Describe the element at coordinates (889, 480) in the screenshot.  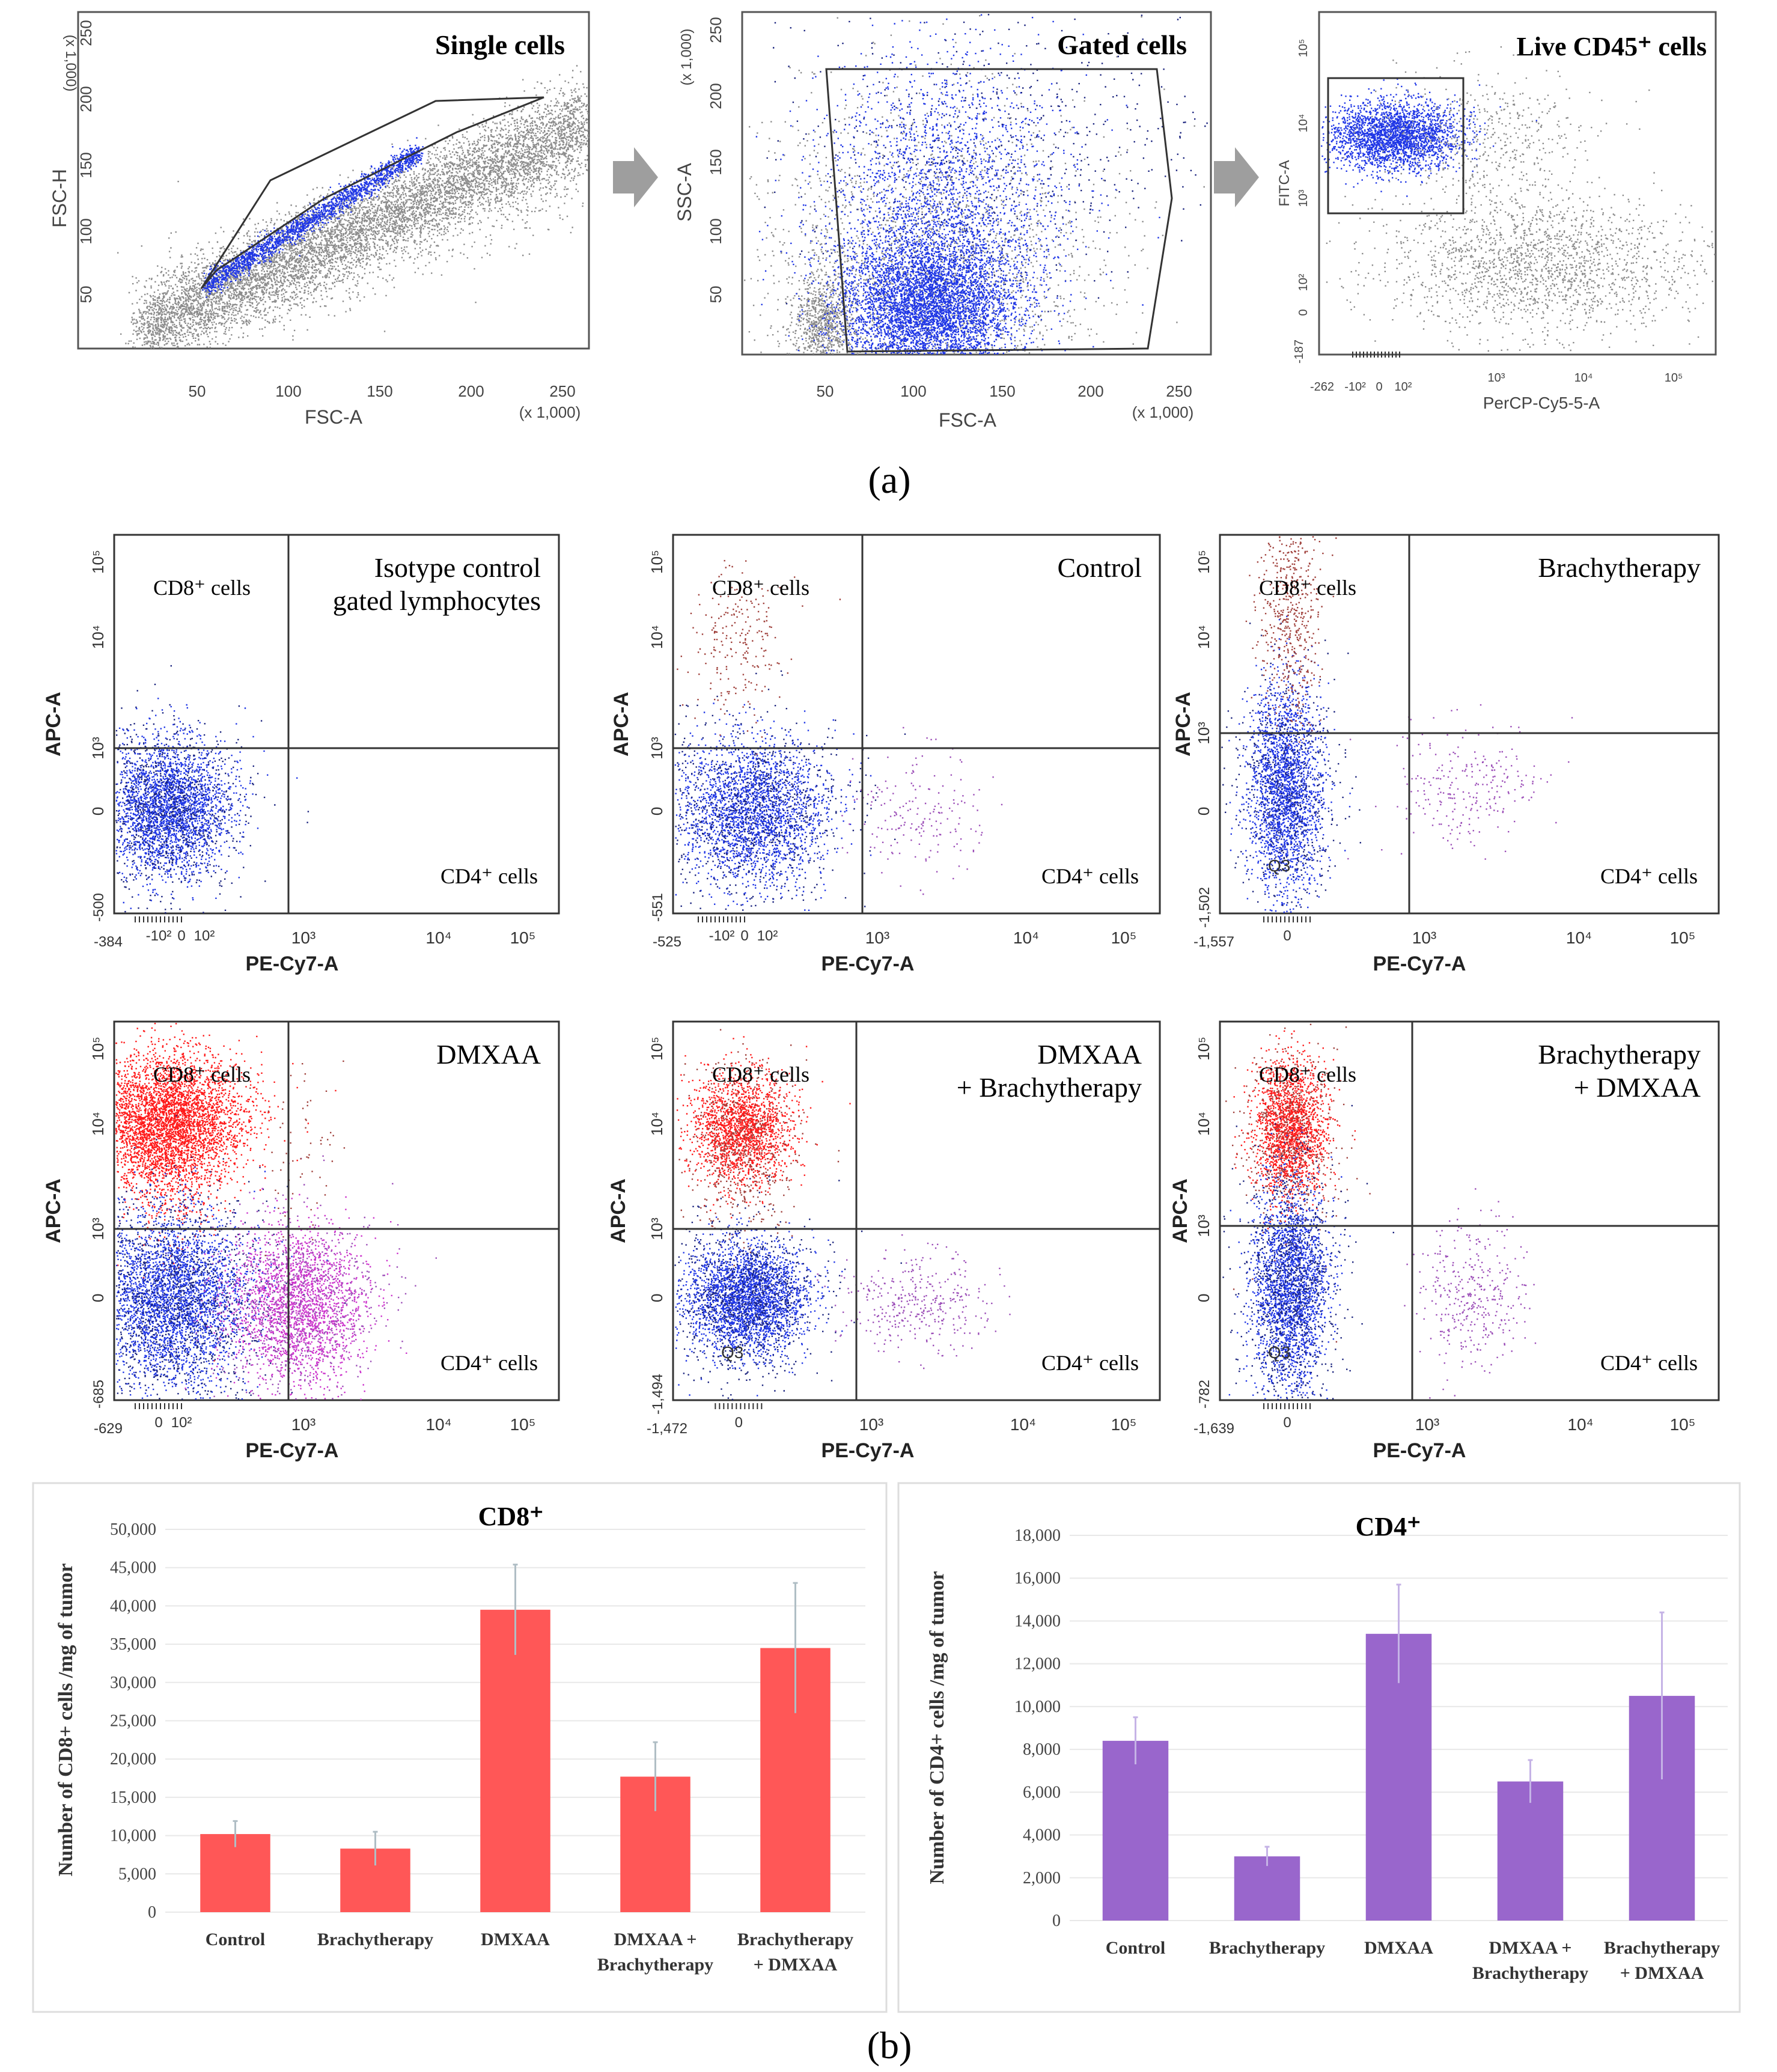
I see `panel-label-a: (a)` at that location.